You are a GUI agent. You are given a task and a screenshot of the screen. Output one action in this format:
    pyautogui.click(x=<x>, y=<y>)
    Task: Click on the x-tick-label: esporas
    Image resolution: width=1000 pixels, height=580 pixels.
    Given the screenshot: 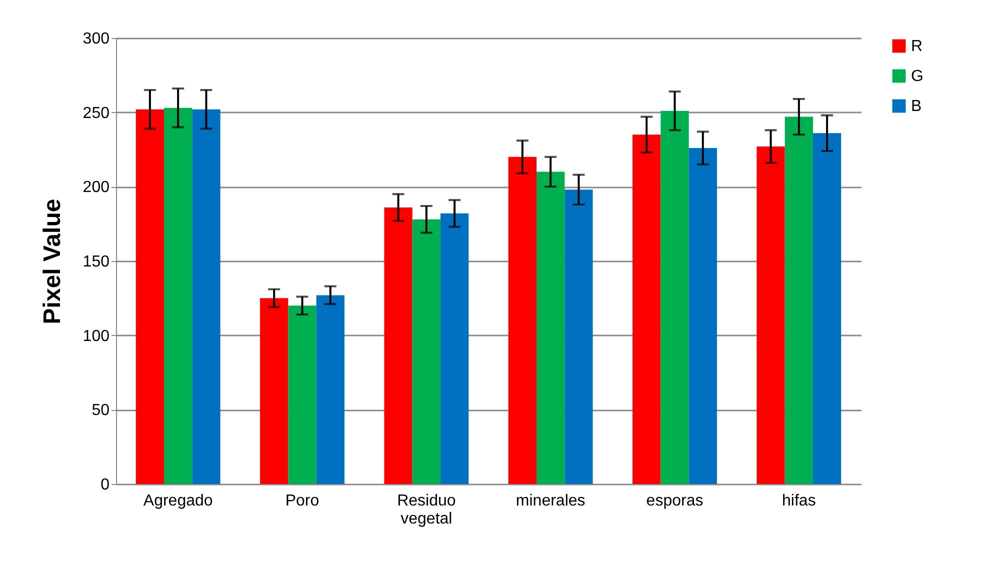 What is the action you would take?
    pyautogui.click(x=675, y=501)
    